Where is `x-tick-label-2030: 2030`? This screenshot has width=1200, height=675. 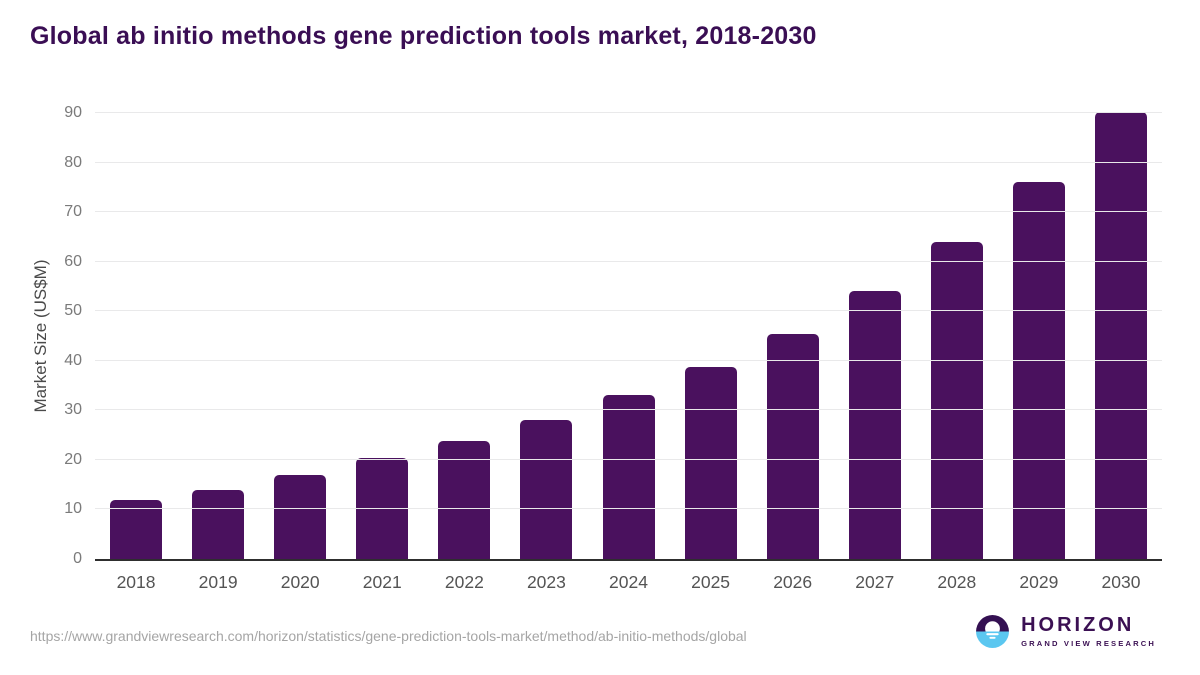
x-tick-label-2030: 2030 is located at coordinates (1121, 582).